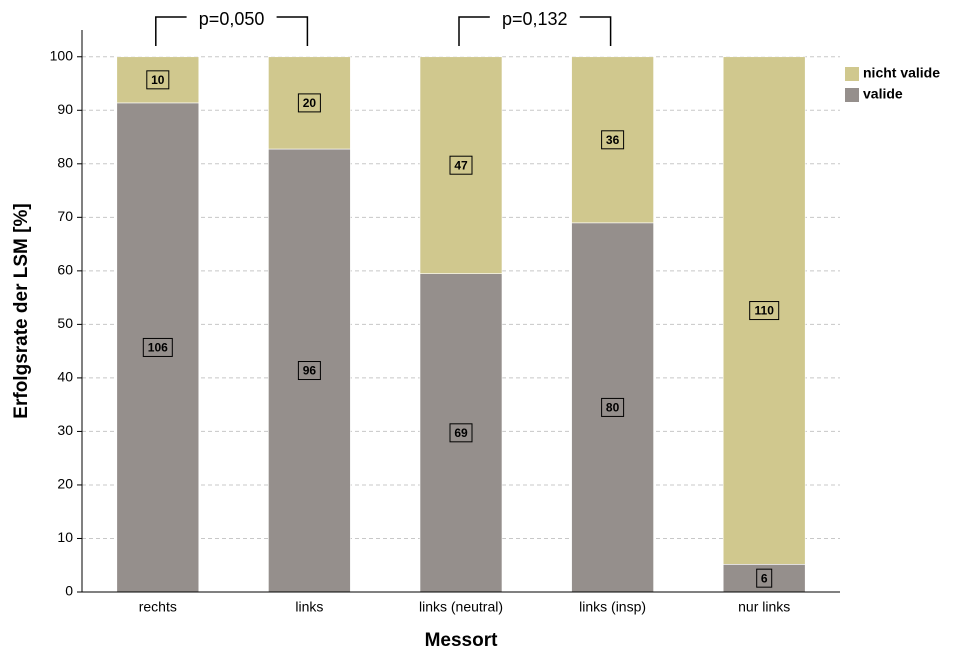 This screenshot has width=960, height=651. I want to click on data-label: 20, so click(310, 103).